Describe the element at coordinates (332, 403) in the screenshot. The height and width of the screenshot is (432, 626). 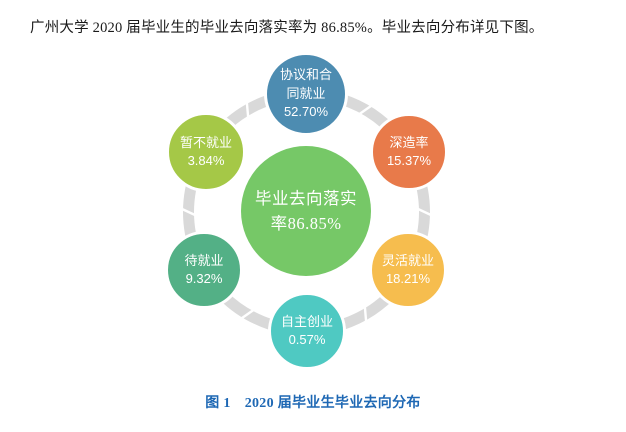
I see `figure-title: 2020 届毕业生毕业去向分布` at that location.